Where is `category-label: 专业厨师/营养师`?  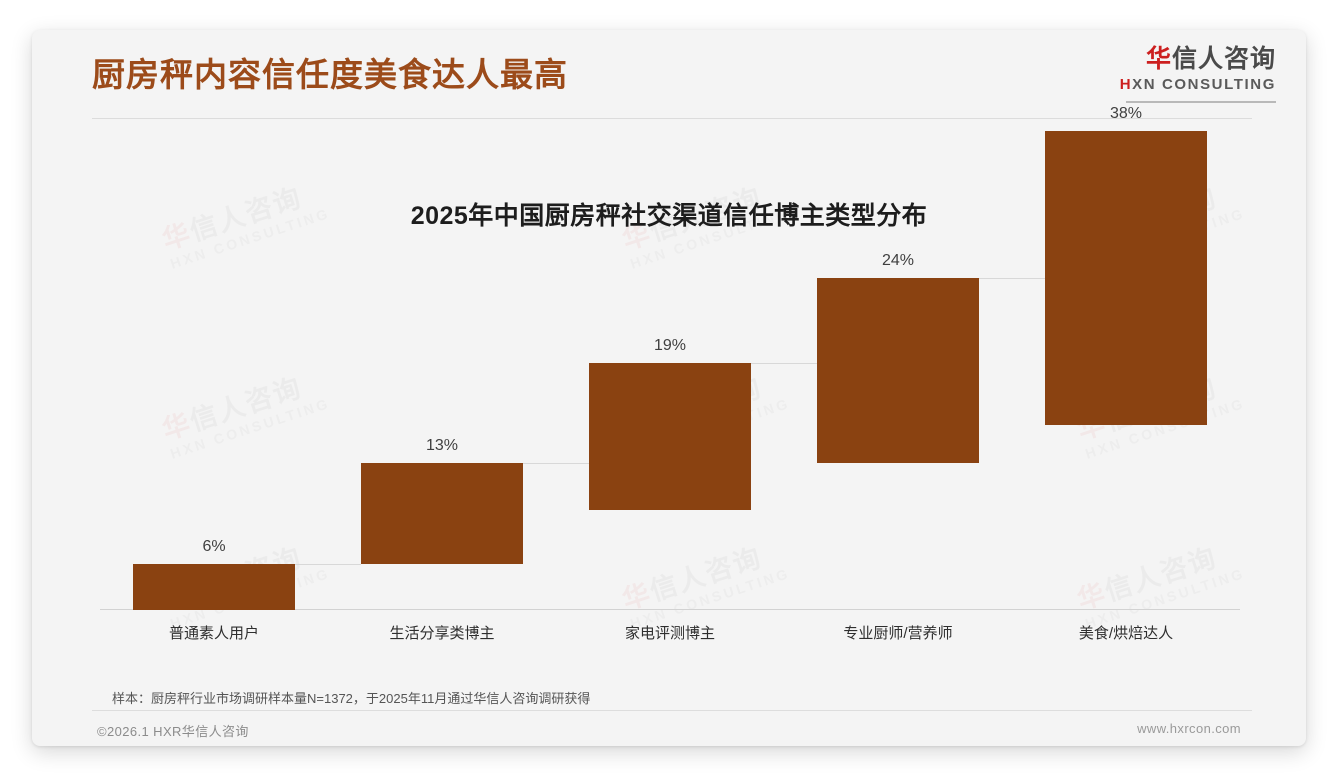 category-label: 专业厨师/营养师 is located at coordinates (898, 633).